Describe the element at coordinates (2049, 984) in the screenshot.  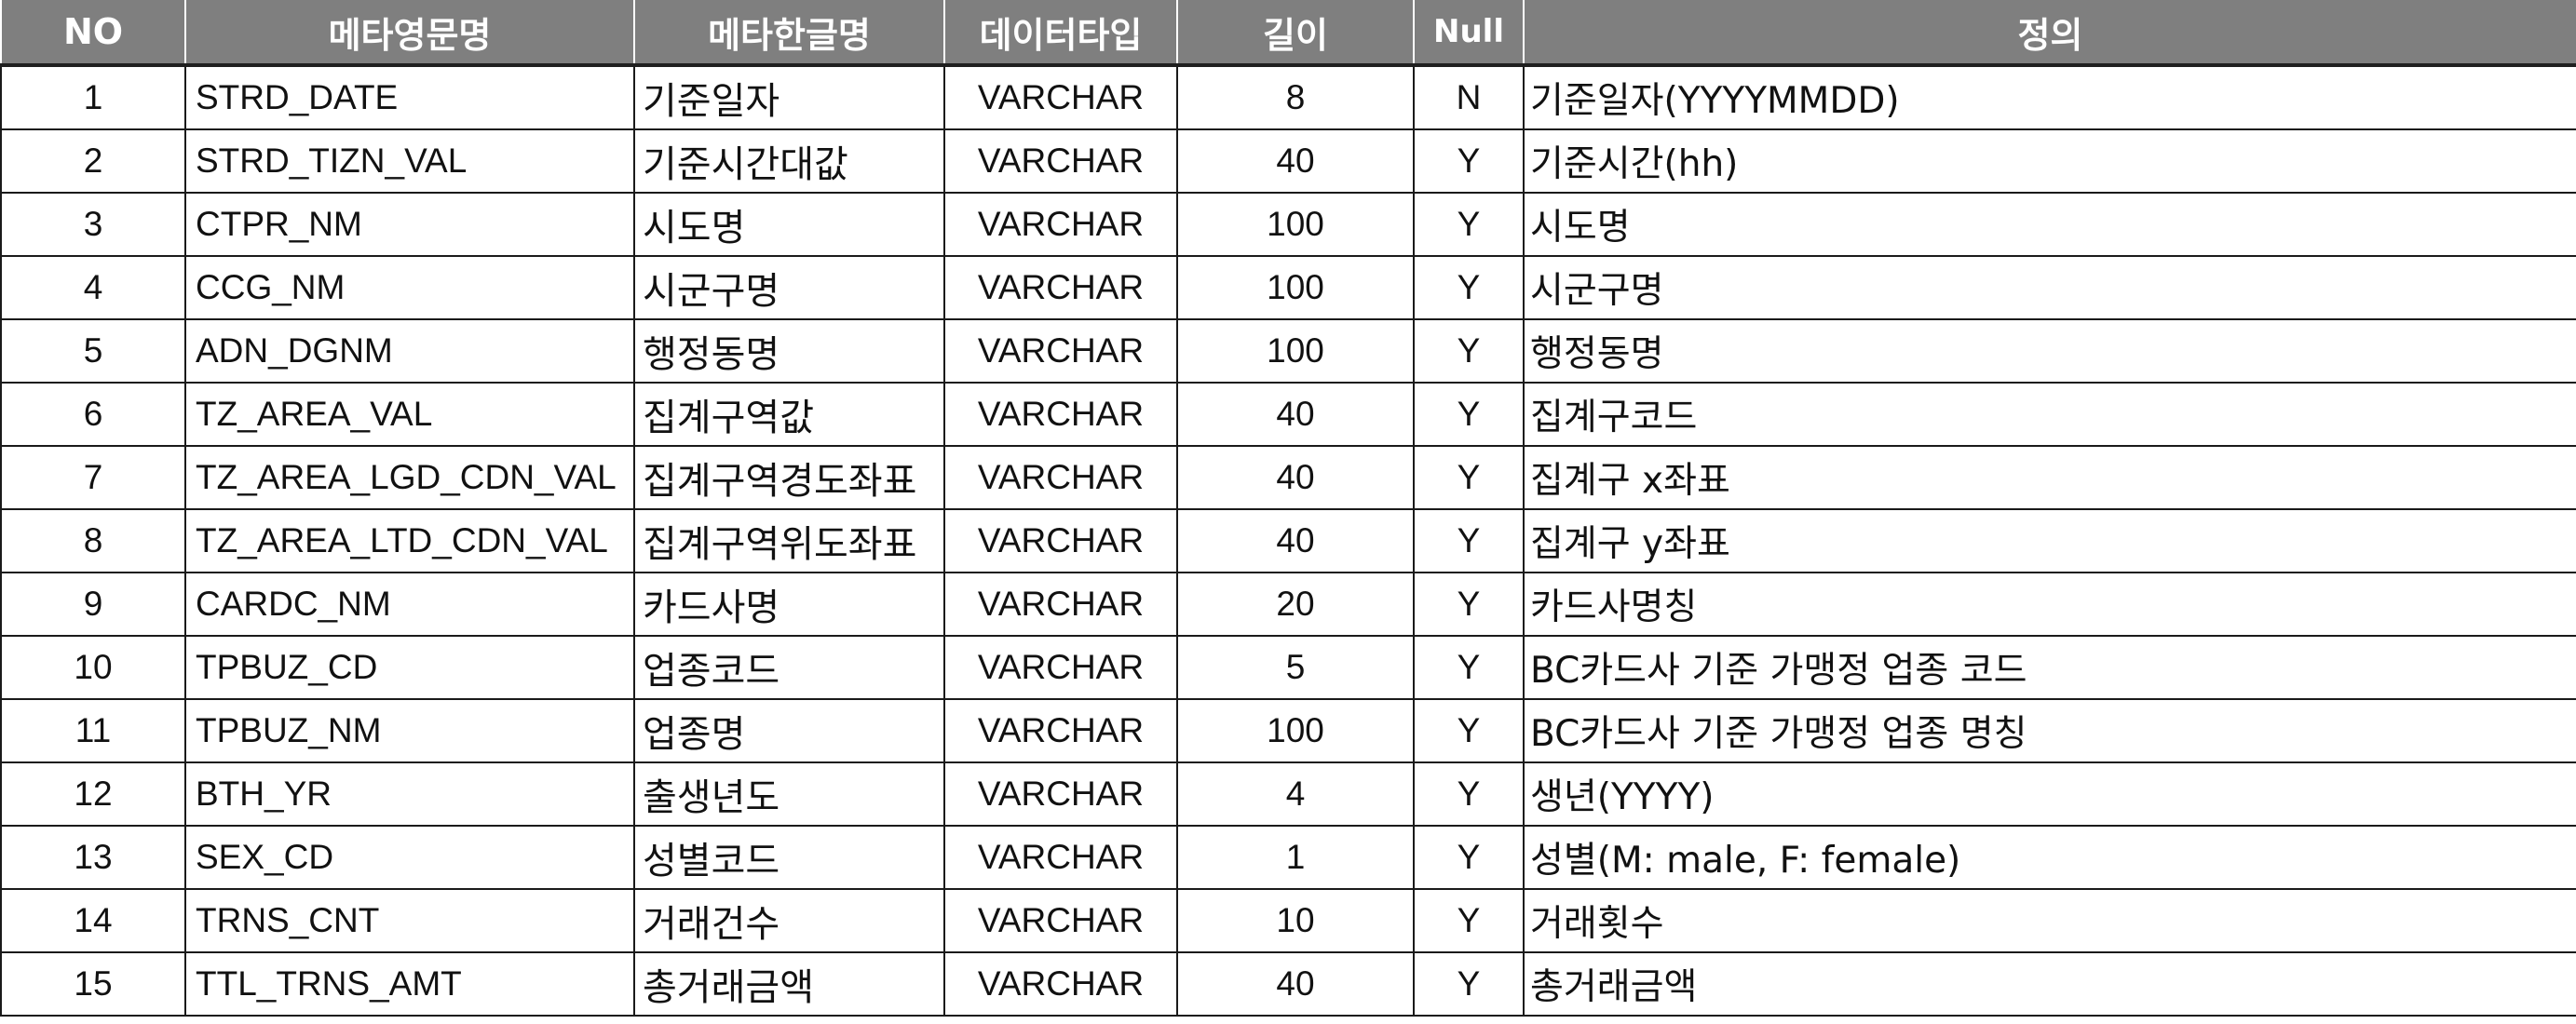
I see `cell-definition: 총거래금액` at that location.